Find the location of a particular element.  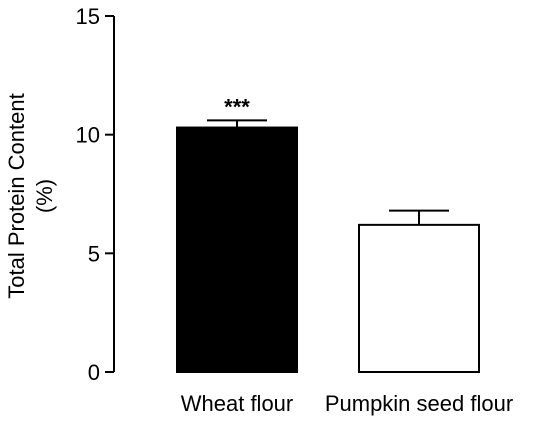

y-tick-label-15: 15 is located at coordinates (88, 16).